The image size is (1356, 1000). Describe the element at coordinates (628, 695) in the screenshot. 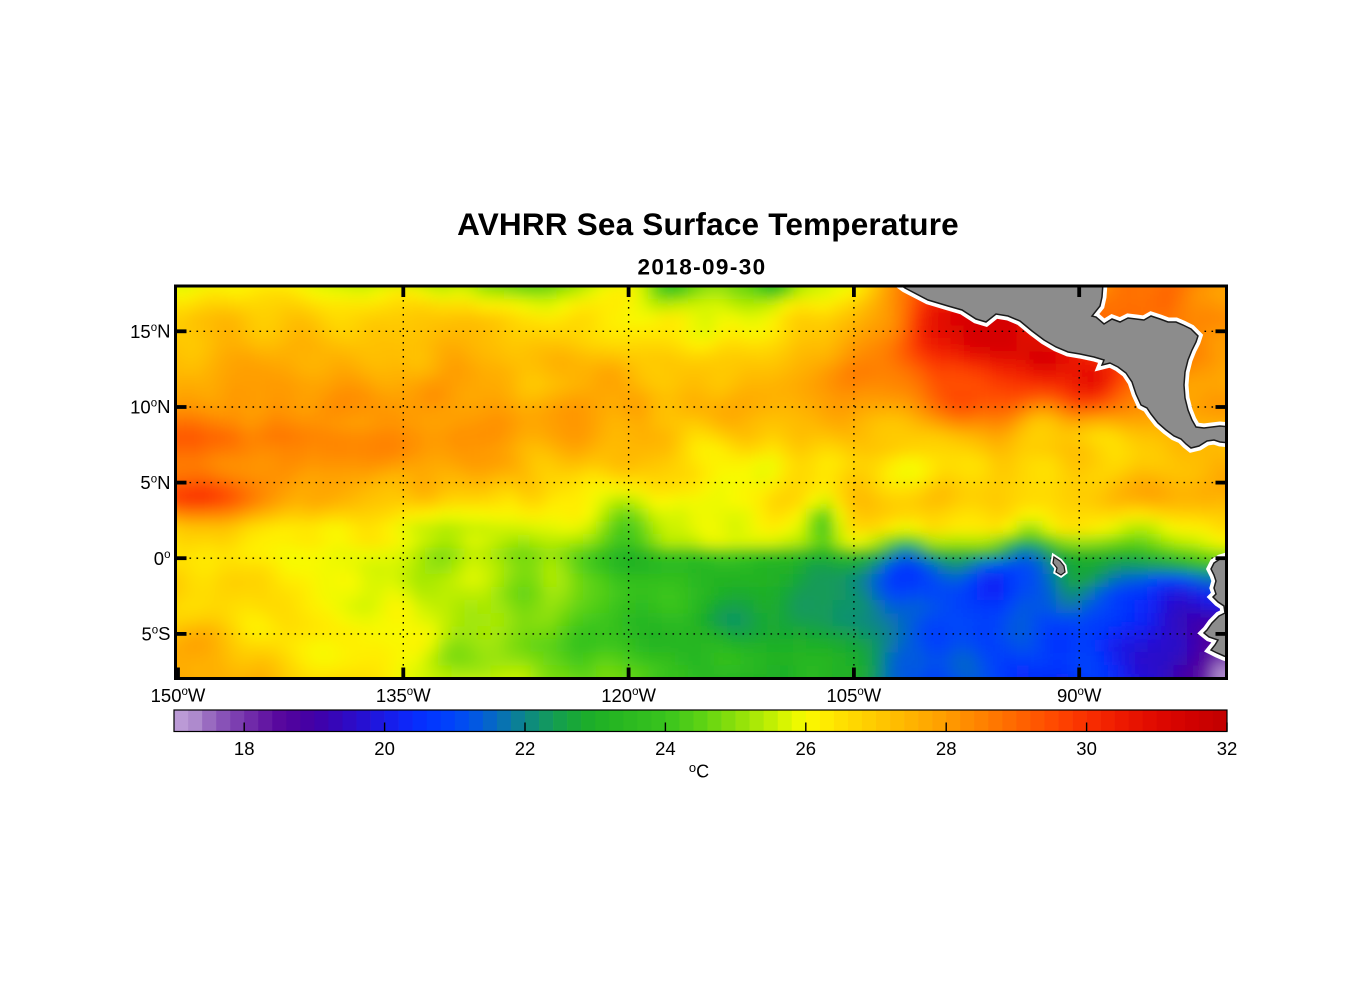

I see `svg-text: 120oW` at that location.